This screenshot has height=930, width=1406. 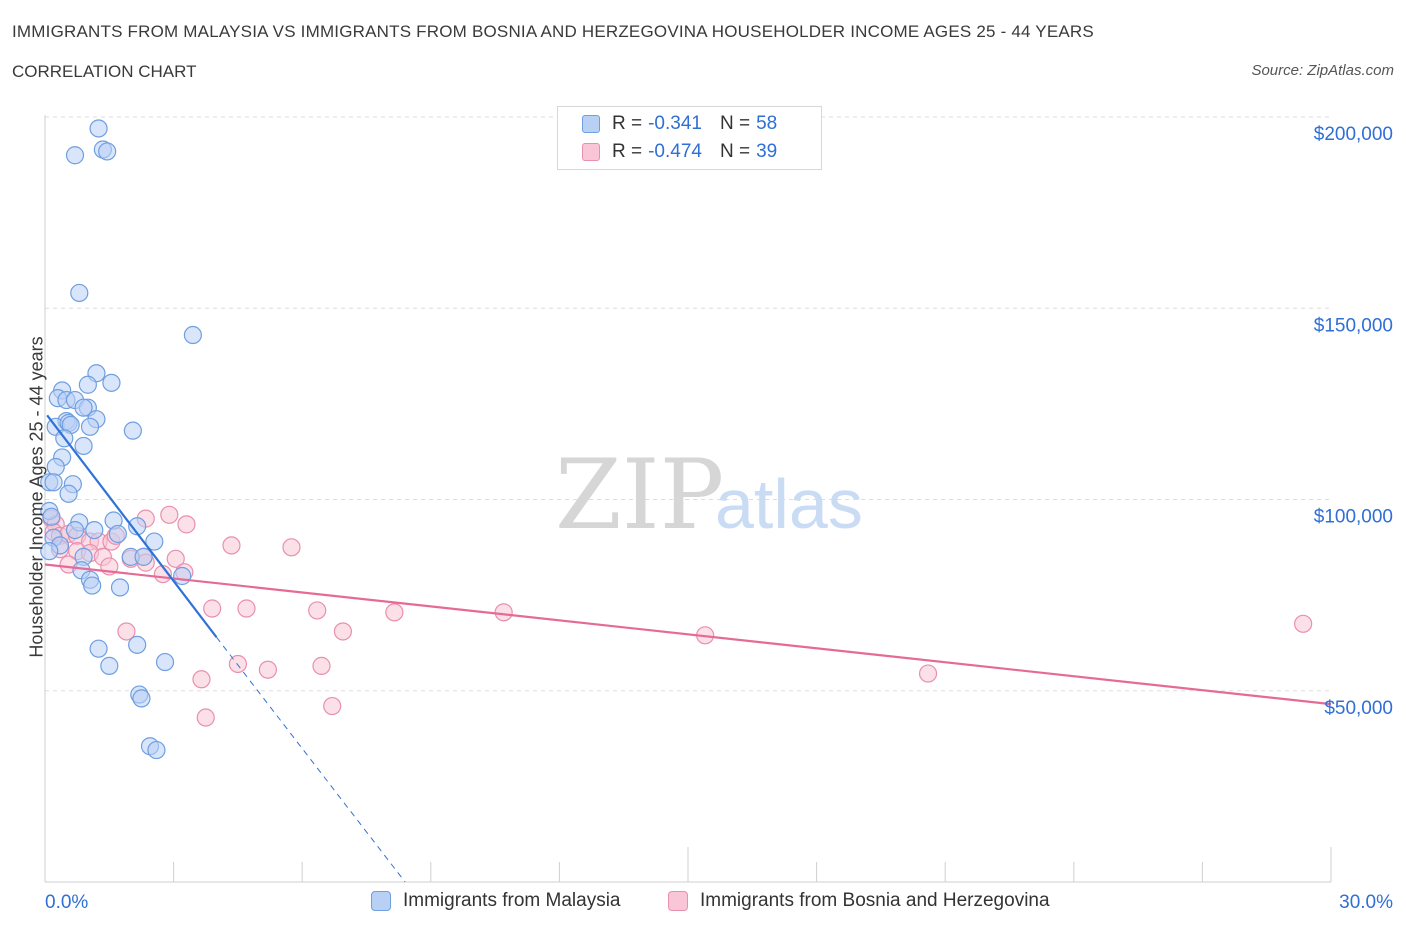 I want to click on chart-subtitle: CORRELATION CHART, so click(x=104, y=71).